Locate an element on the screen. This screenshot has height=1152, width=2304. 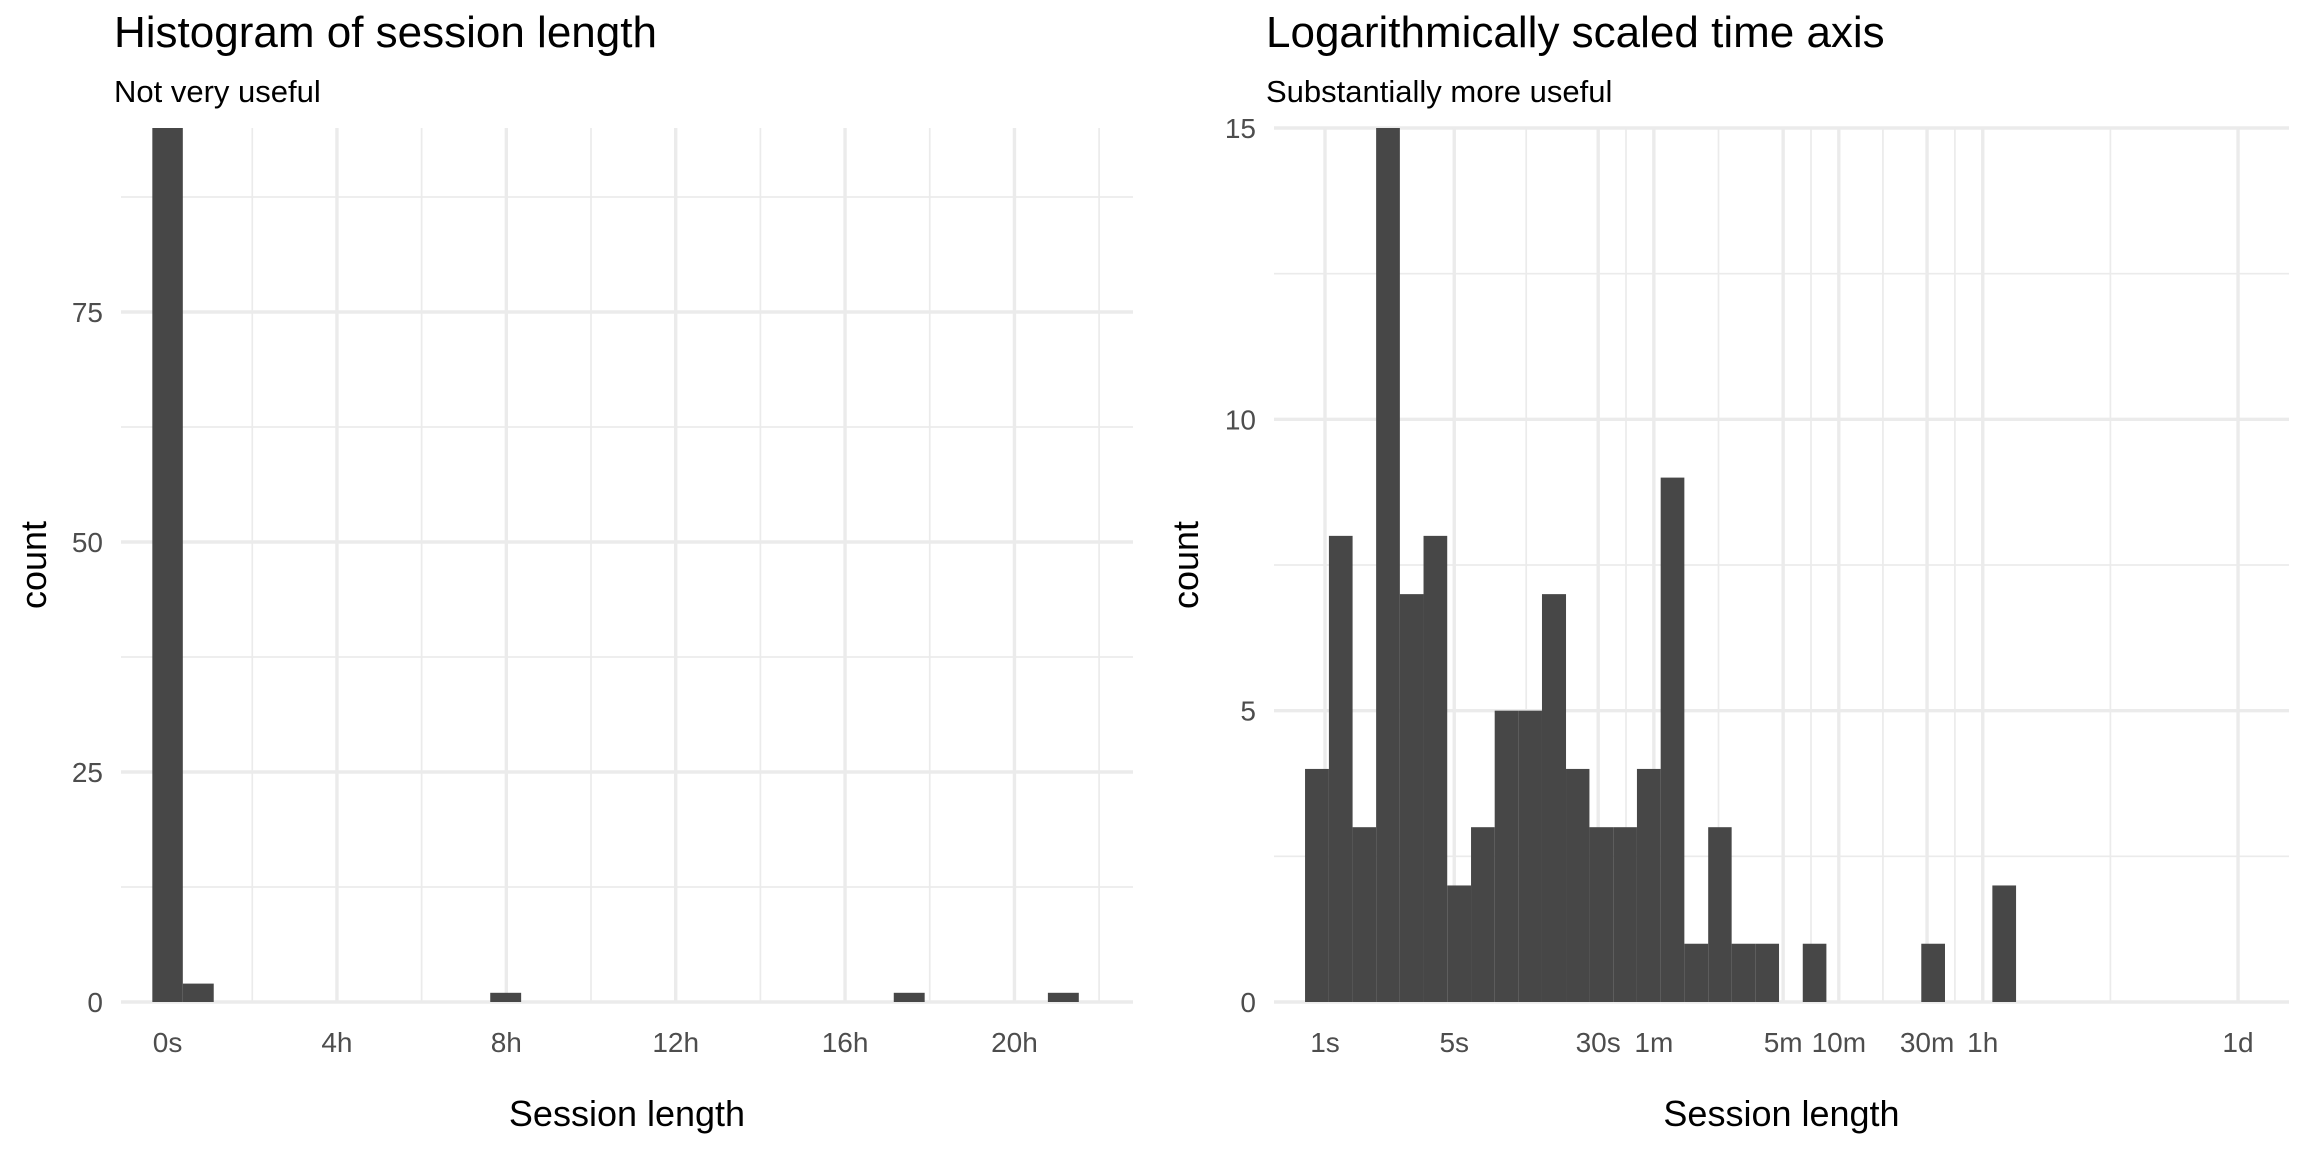
left-x-tick-label: 16h is located at coordinates (845, 1042).